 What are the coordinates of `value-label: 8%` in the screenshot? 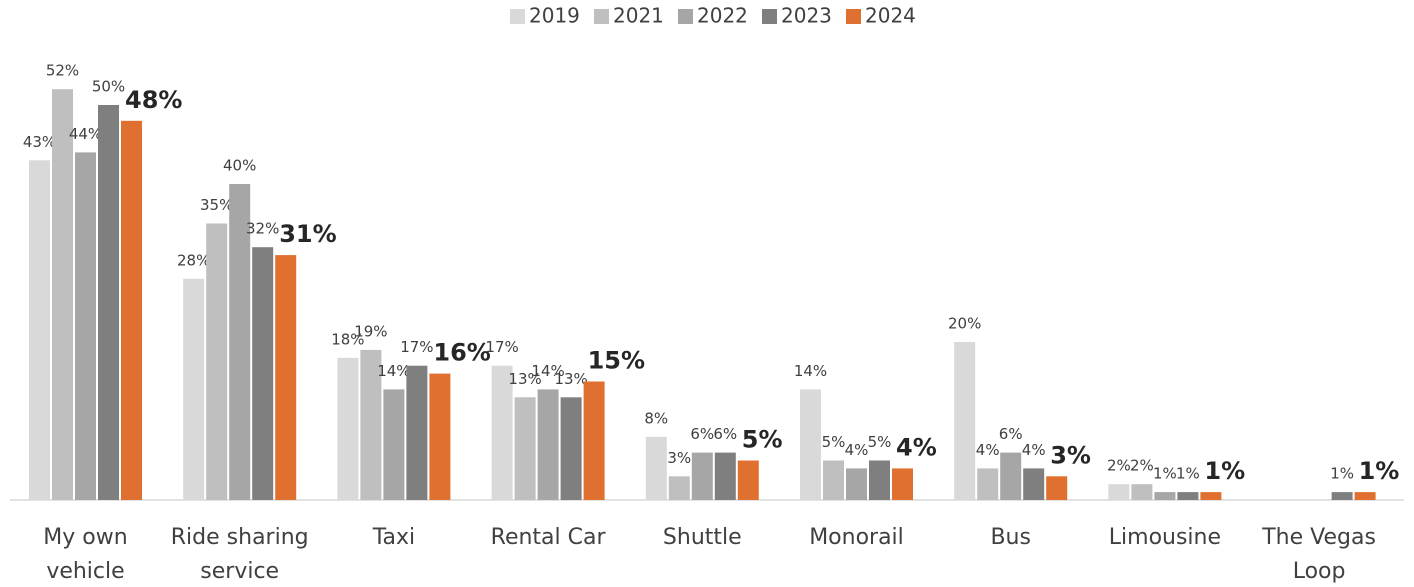 It's located at (656, 418).